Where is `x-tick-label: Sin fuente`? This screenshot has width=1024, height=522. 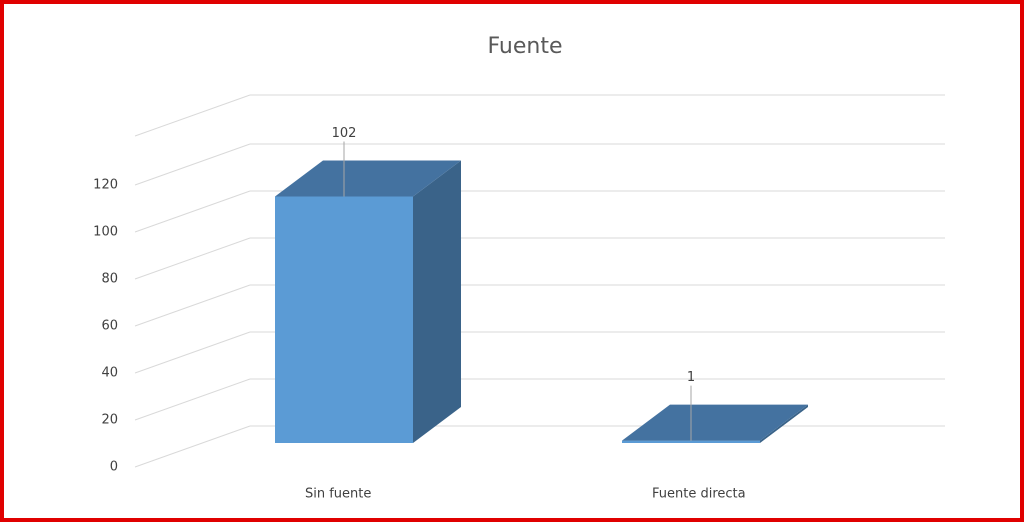 x-tick-label: Sin fuente is located at coordinates (338, 494).